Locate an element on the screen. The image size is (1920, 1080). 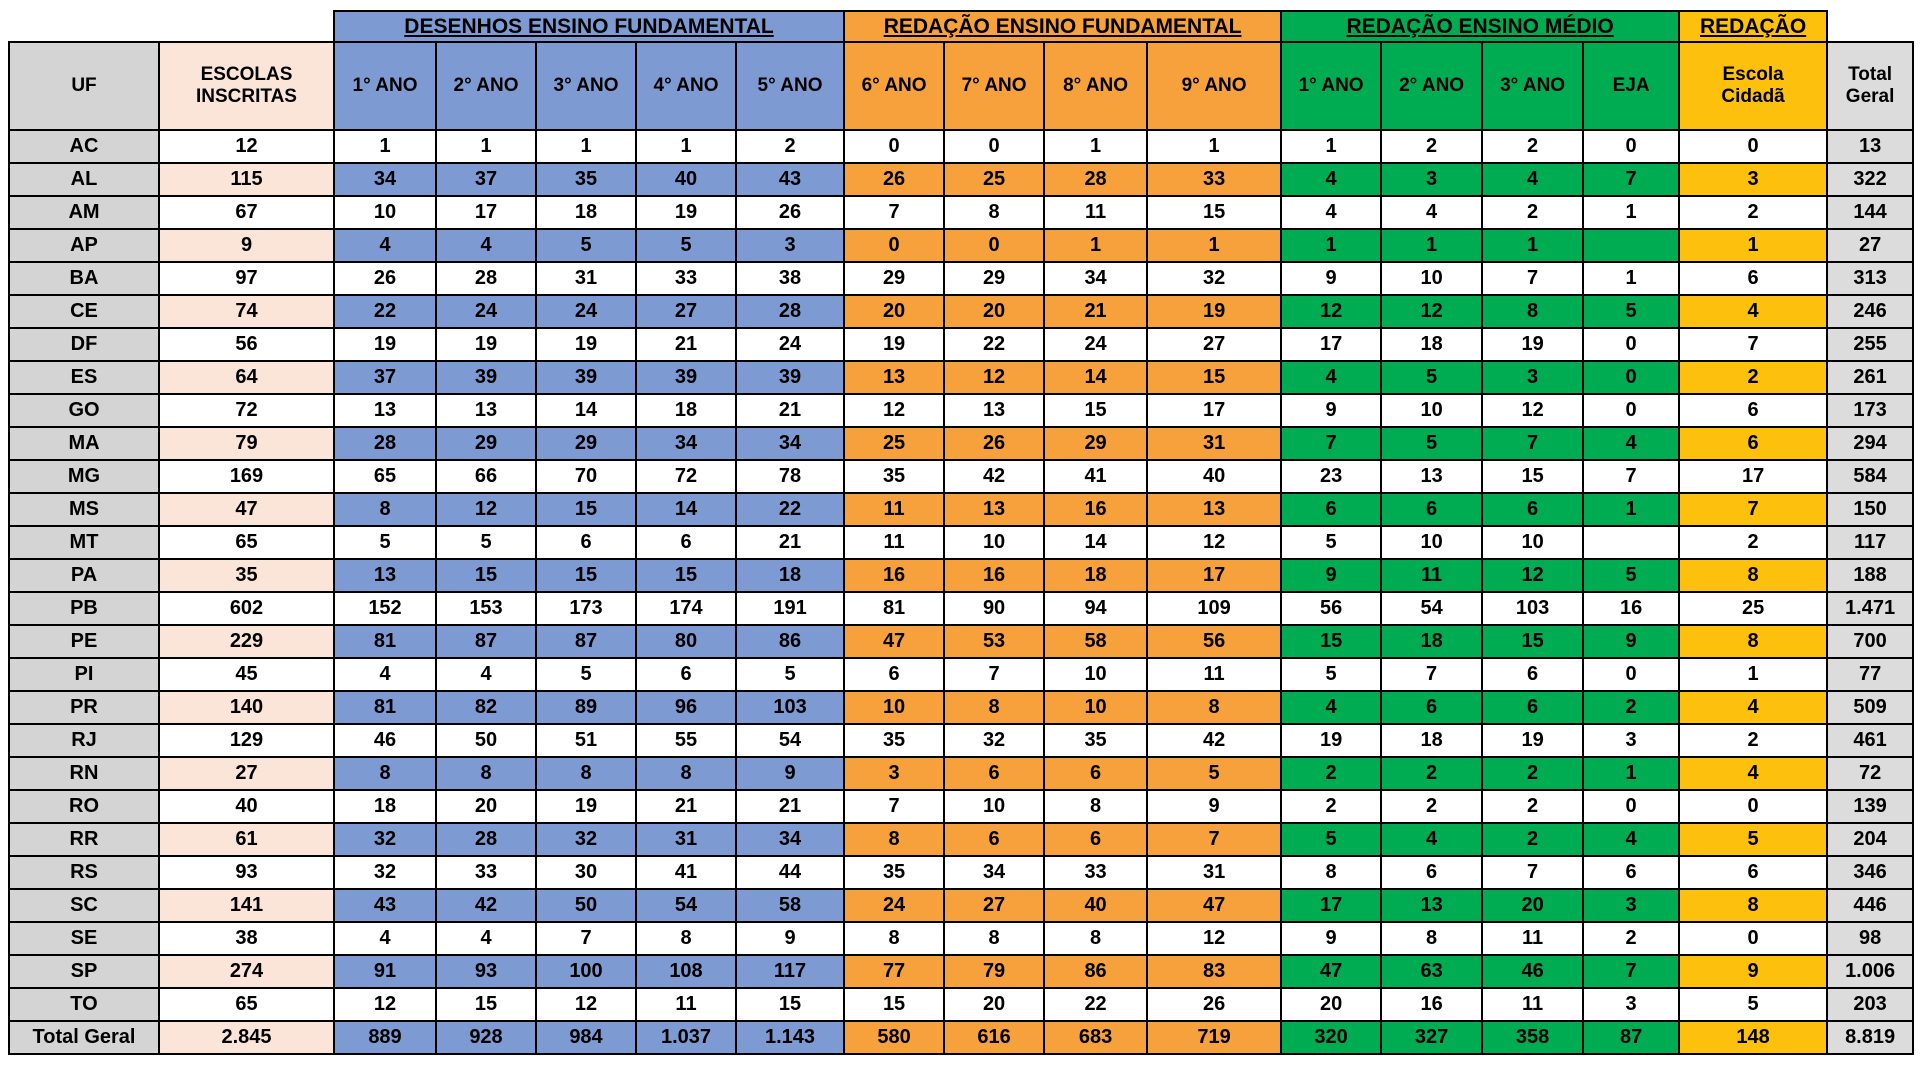
cell: 72 is located at coordinates (1870, 773).